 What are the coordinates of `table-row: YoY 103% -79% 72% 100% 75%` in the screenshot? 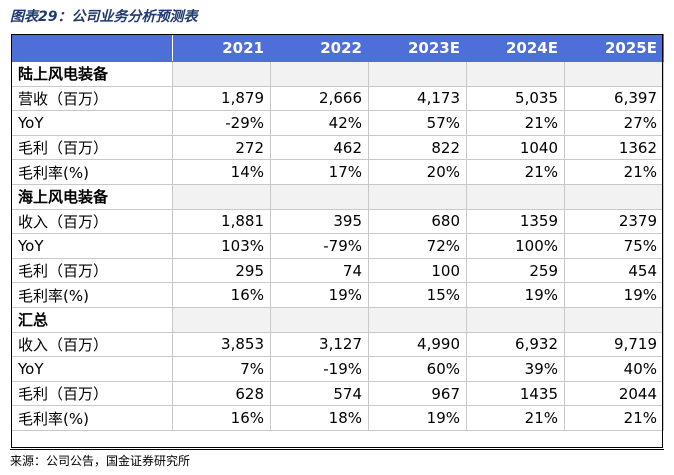 It's located at (337, 246).